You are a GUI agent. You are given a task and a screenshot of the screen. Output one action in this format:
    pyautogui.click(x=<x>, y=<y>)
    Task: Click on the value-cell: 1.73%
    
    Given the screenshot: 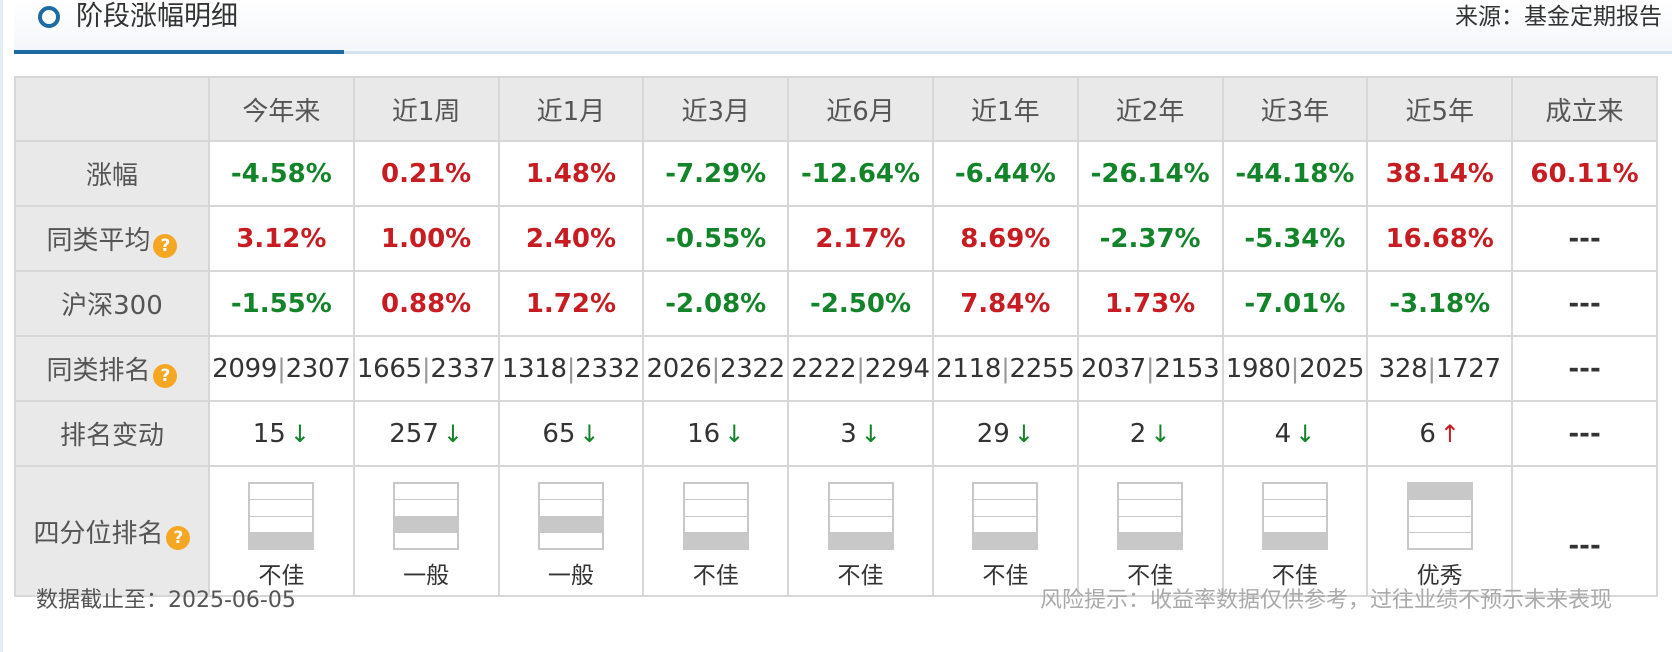 What is the action you would take?
    pyautogui.click(x=1150, y=303)
    